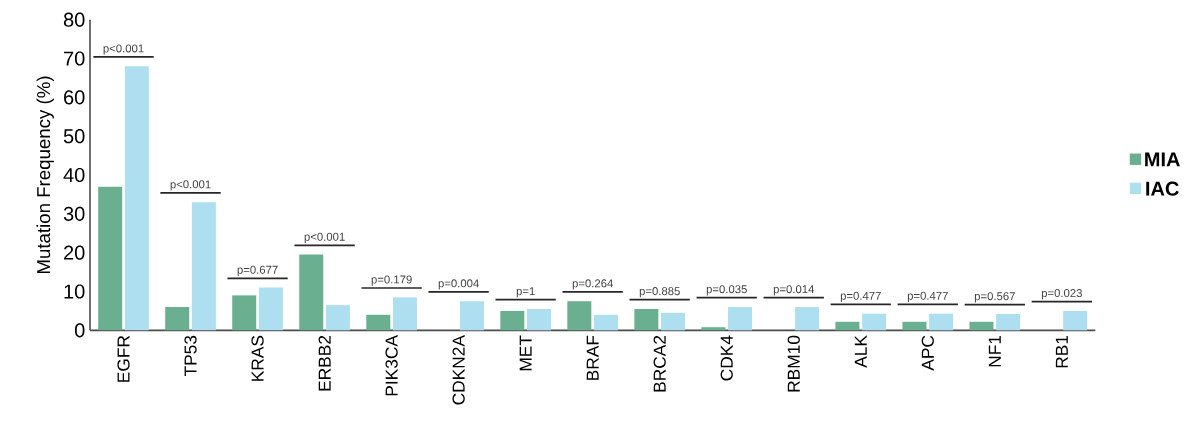 This screenshot has height=437, width=1194. What do you see at coordinates (257, 271) in the screenshot?
I see `annotation: p=0.677` at bounding box center [257, 271].